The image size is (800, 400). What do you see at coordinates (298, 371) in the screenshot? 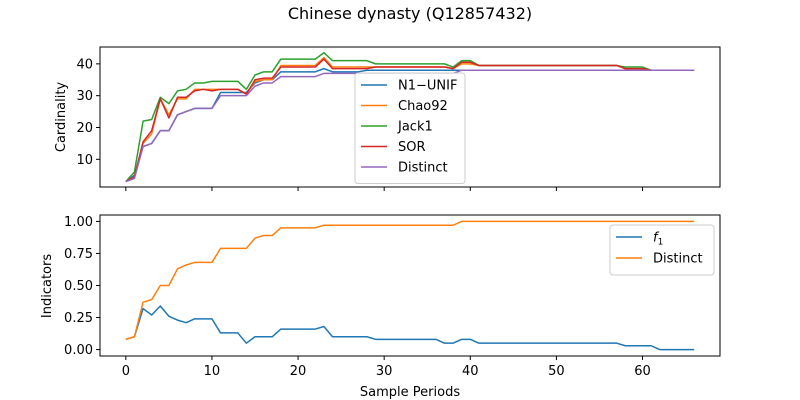
I see `x-tick-label: 20` at bounding box center [298, 371].